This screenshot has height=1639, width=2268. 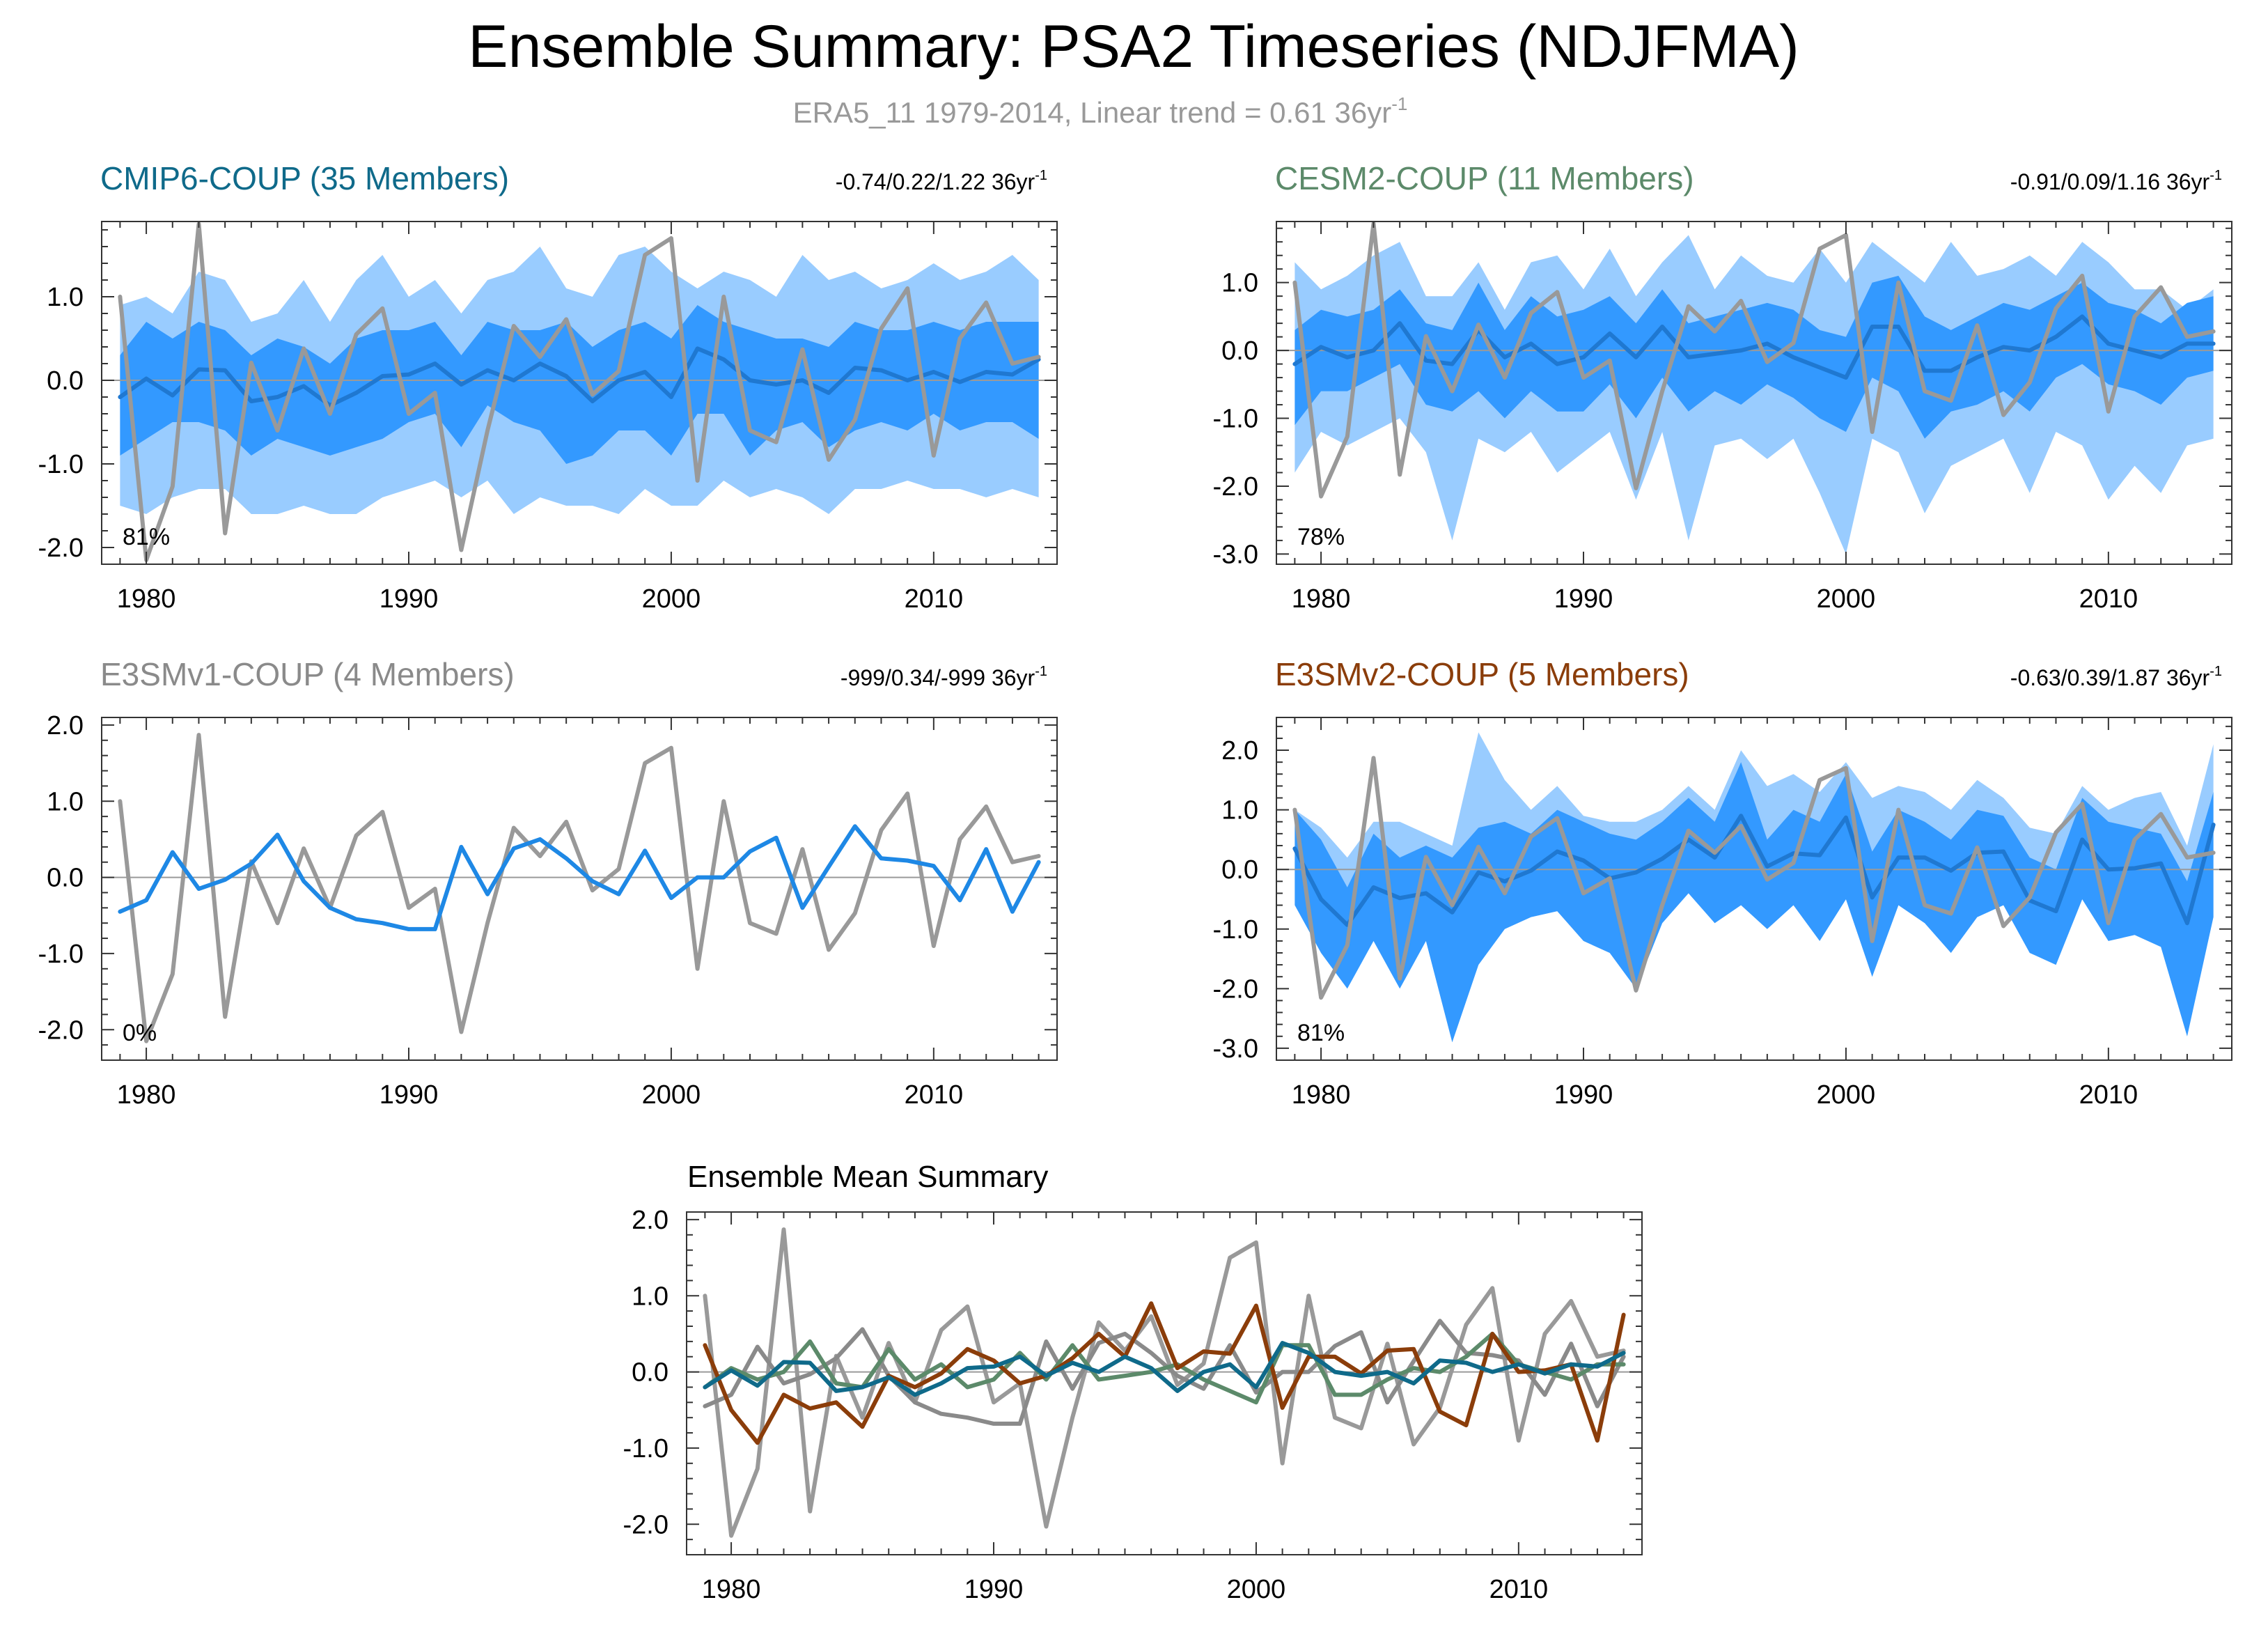 What do you see at coordinates (2110, 677) in the screenshot?
I see `trend-range-value: -0.63/0.39/1.87 36yr` at bounding box center [2110, 677].